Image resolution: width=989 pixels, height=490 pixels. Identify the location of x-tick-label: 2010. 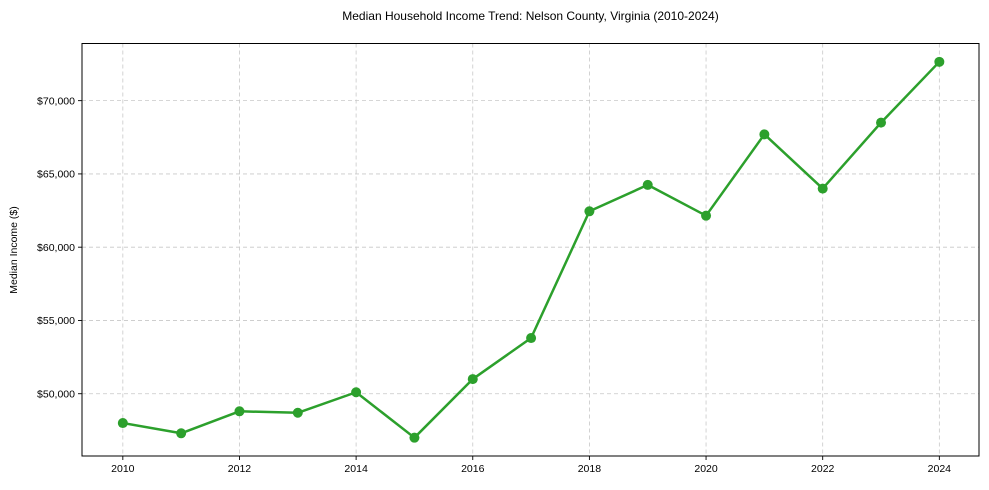
(123, 469).